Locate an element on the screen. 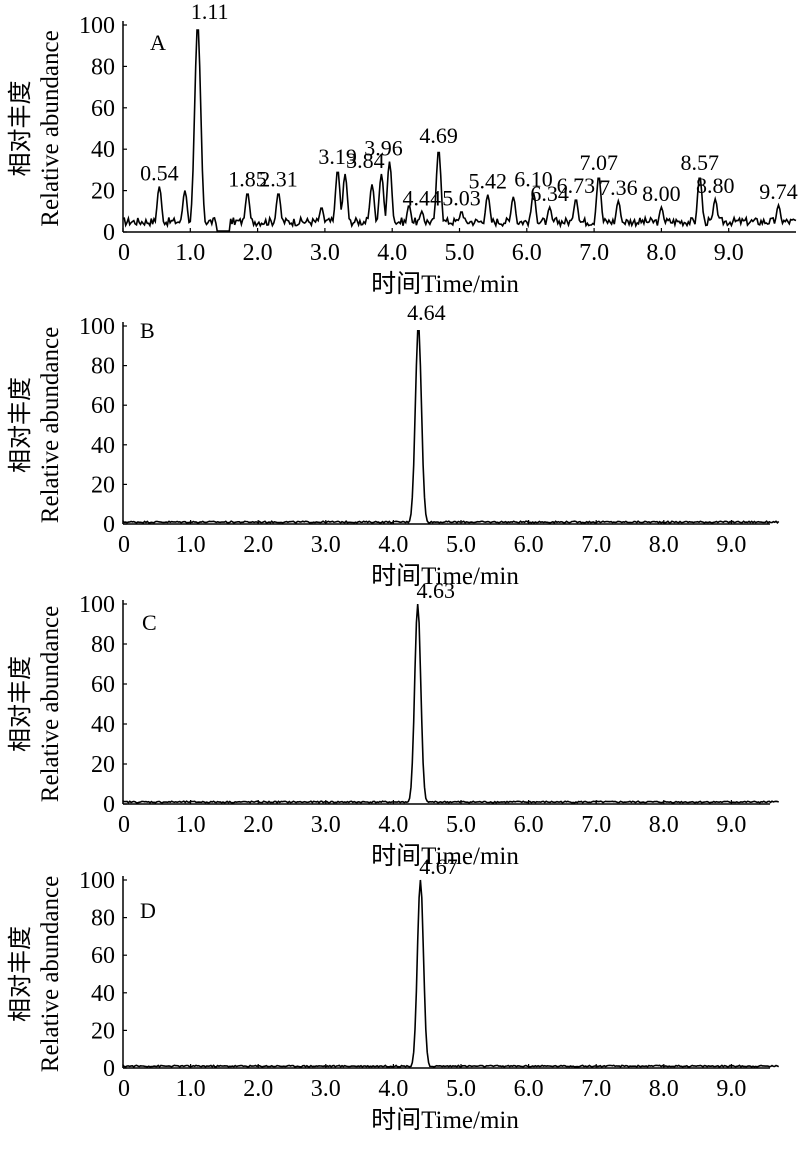 The width and height of the screenshot is (800, 1150). peak-label: 3.96 is located at coordinates (383, 148).